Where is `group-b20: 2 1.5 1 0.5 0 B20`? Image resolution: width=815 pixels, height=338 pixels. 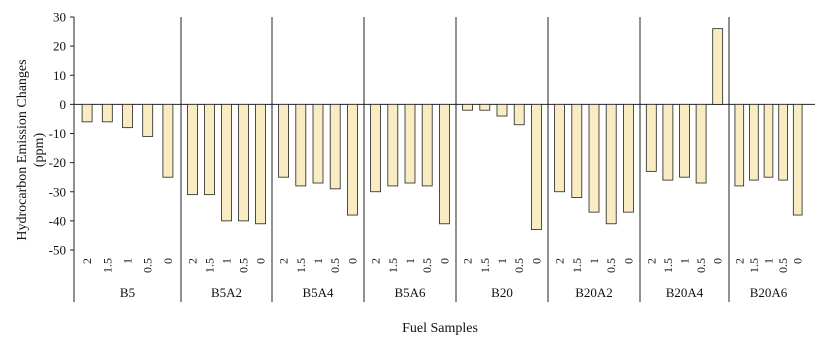 group-b20: 2 1.5 1 0.5 0 B20 is located at coordinates (502, 201).